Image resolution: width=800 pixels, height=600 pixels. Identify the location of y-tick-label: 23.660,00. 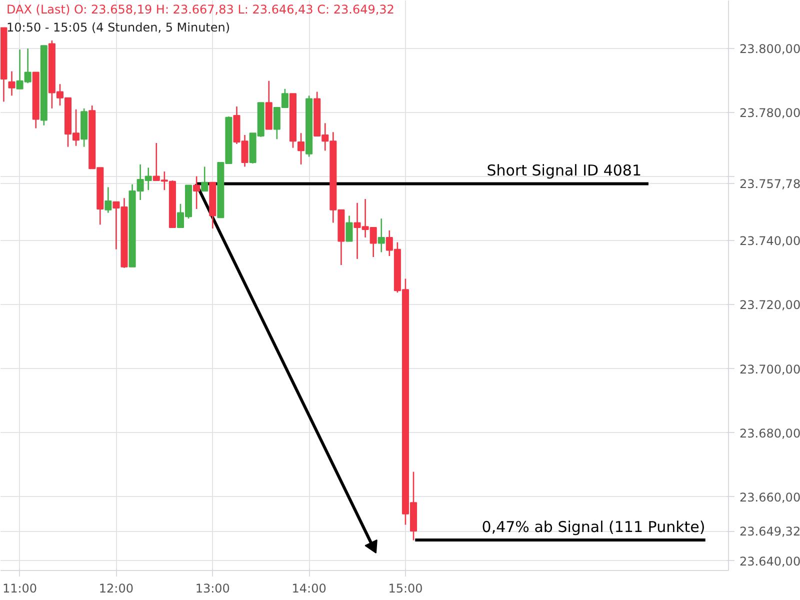
(770, 497).